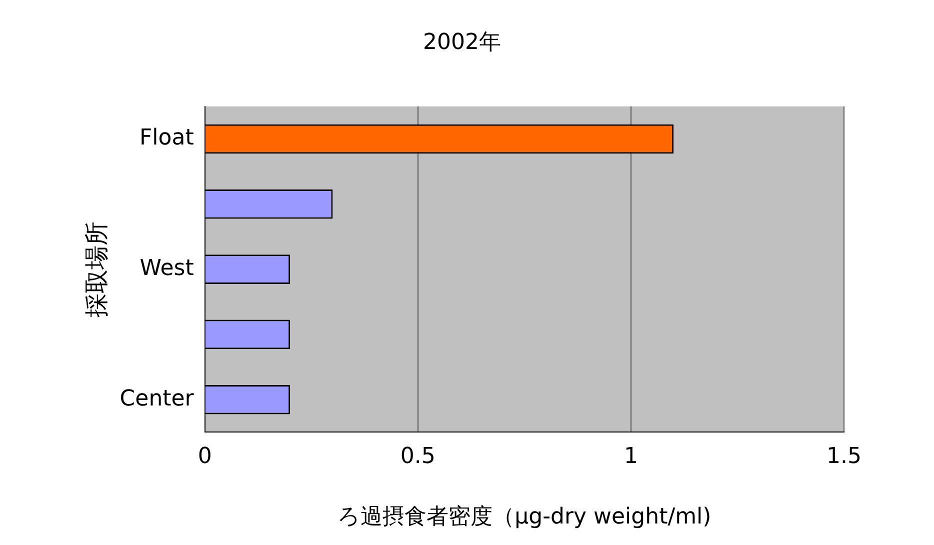 The width and height of the screenshot is (934, 545). I want to click on x-tick-label: 1.5, so click(844, 457).